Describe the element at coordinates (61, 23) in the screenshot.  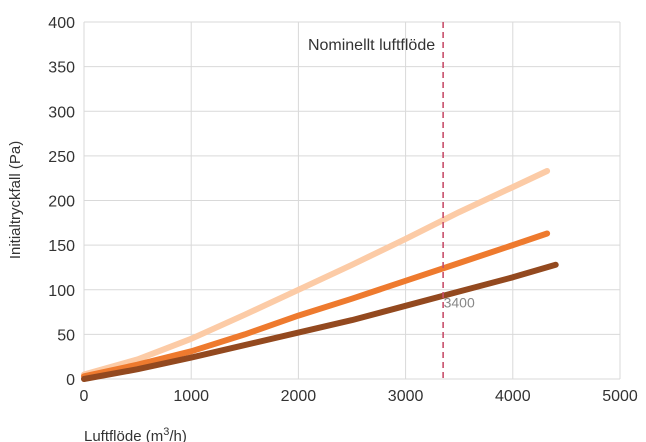
I see `y-tick-label: 400` at that location.